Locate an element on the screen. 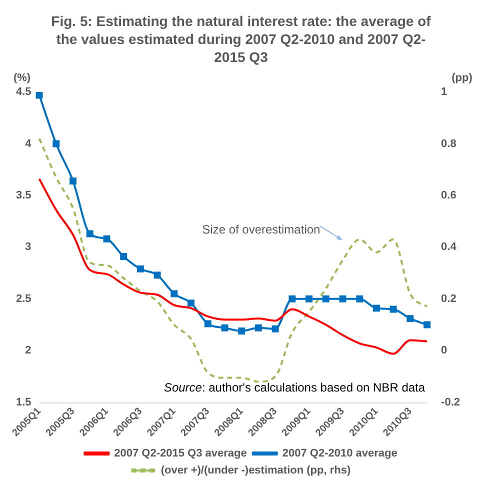 The height and width of the screenshot is (488, 482). legend-label: 2007 Q2-2010 average is located at coordinates (340, 454).